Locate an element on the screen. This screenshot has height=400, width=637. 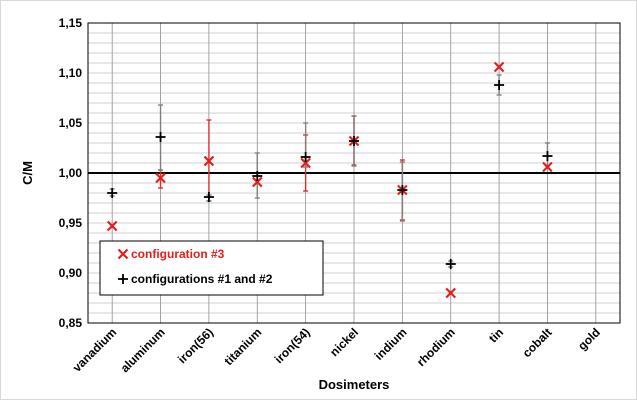
y-tick-label: 1,00 is located at coordinates (71, 173).